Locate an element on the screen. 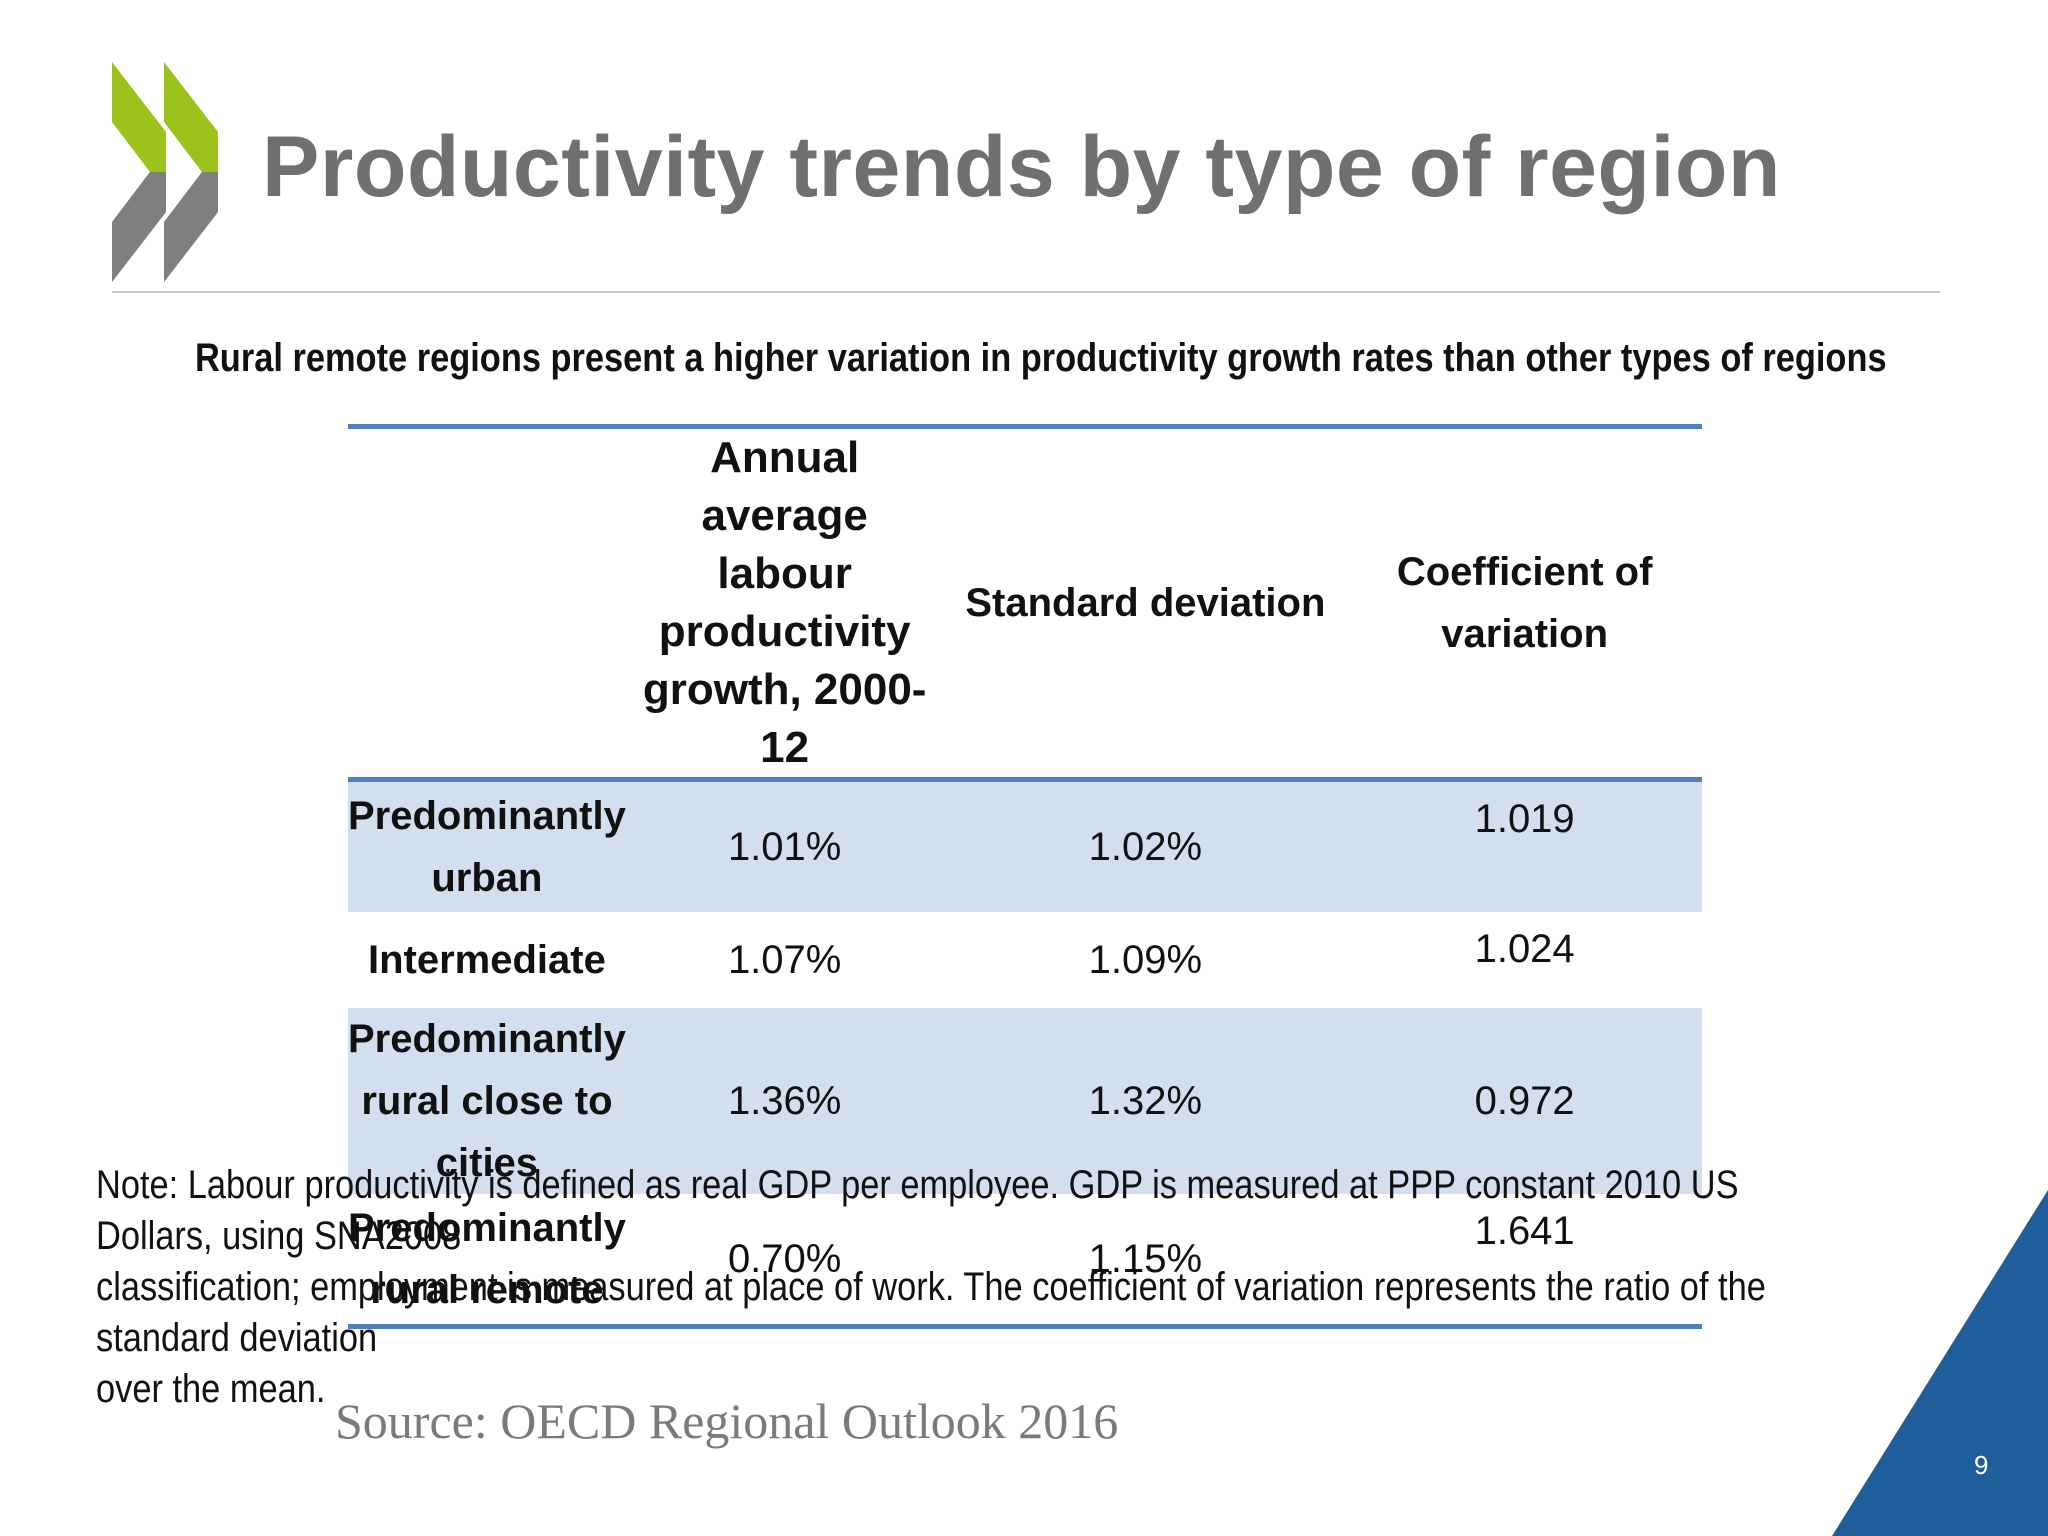  region-line2: rural close to is located at coordinates (487, 1101).